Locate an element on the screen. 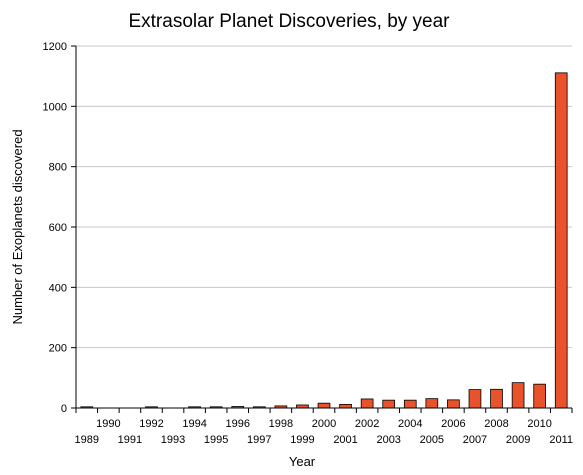 The height and width of the screenshot is (475, 583). x-tick-label: 1993 is located at coordinates (173, 440).